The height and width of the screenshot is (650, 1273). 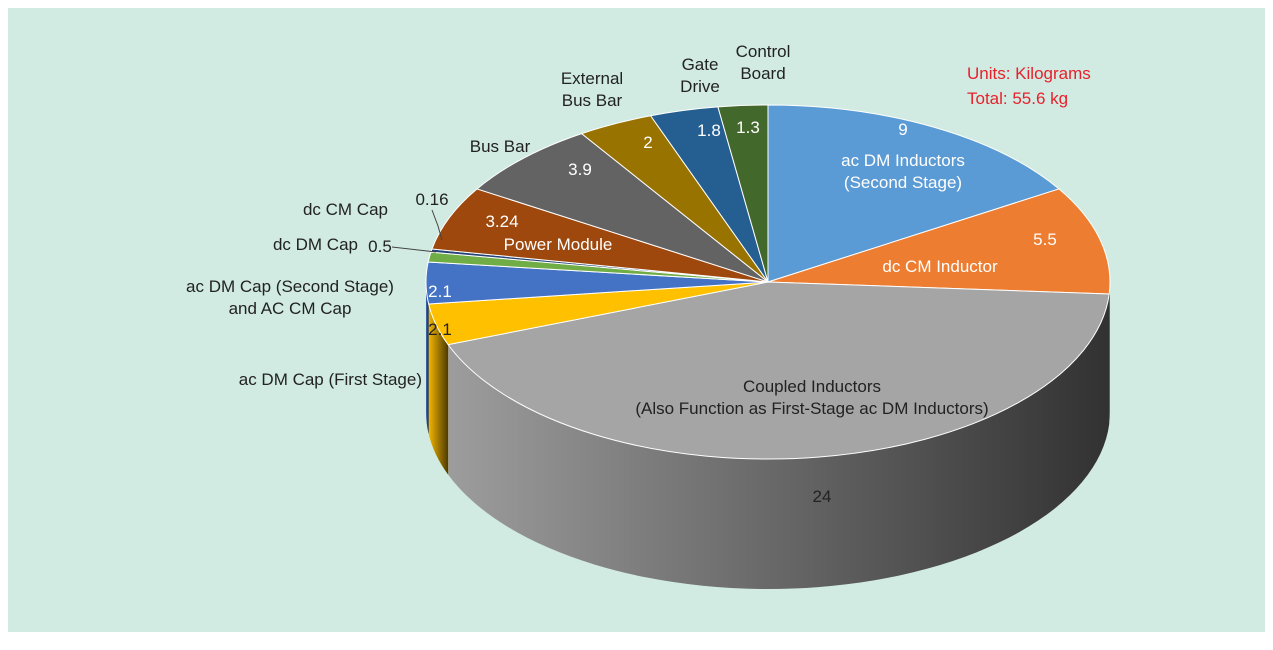 I want to click on value-label: 3.9, so click(x=580, y=169).